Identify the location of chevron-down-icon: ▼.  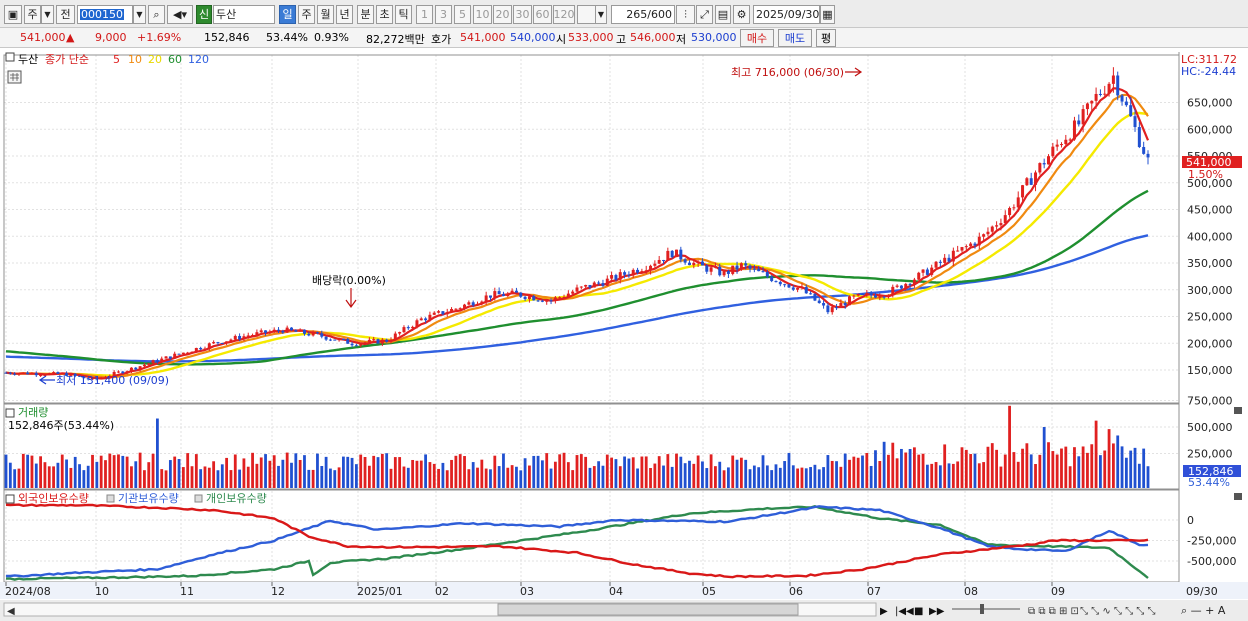
(47, 14).